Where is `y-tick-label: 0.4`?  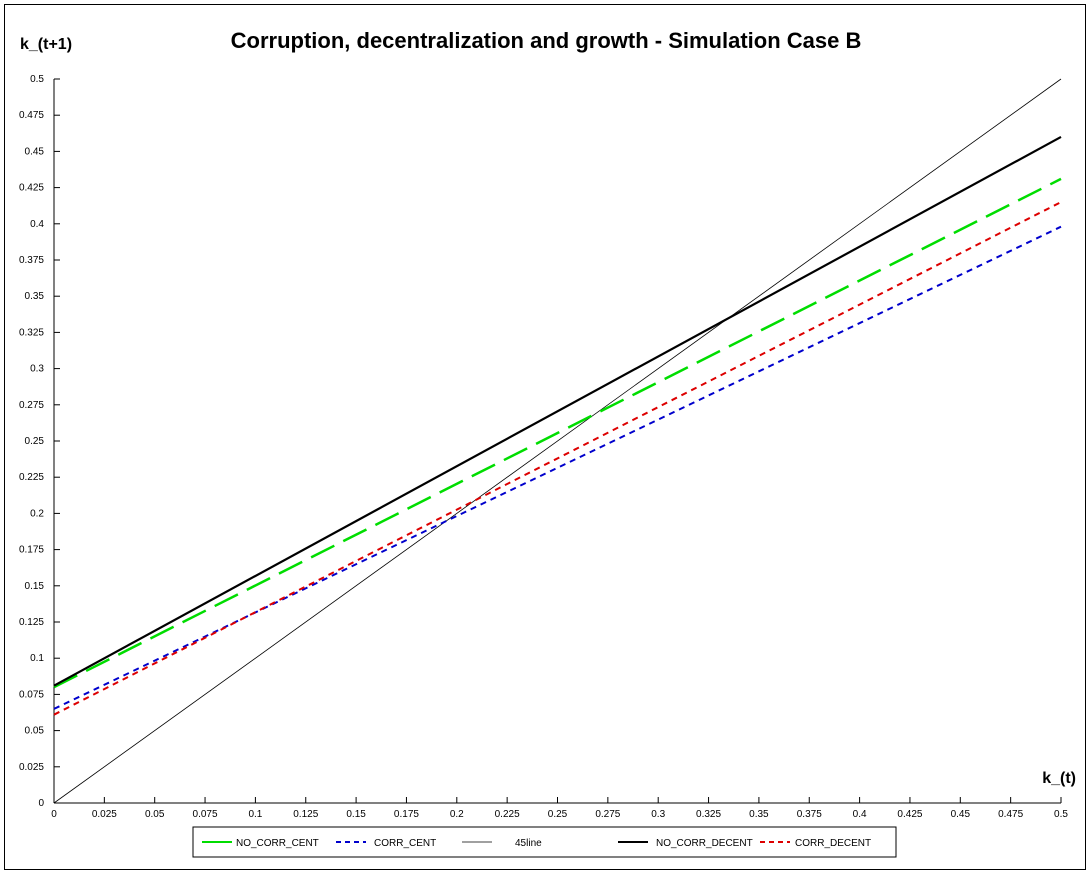 y-tick-label: 0.4 is located at coordinates (37, 224).